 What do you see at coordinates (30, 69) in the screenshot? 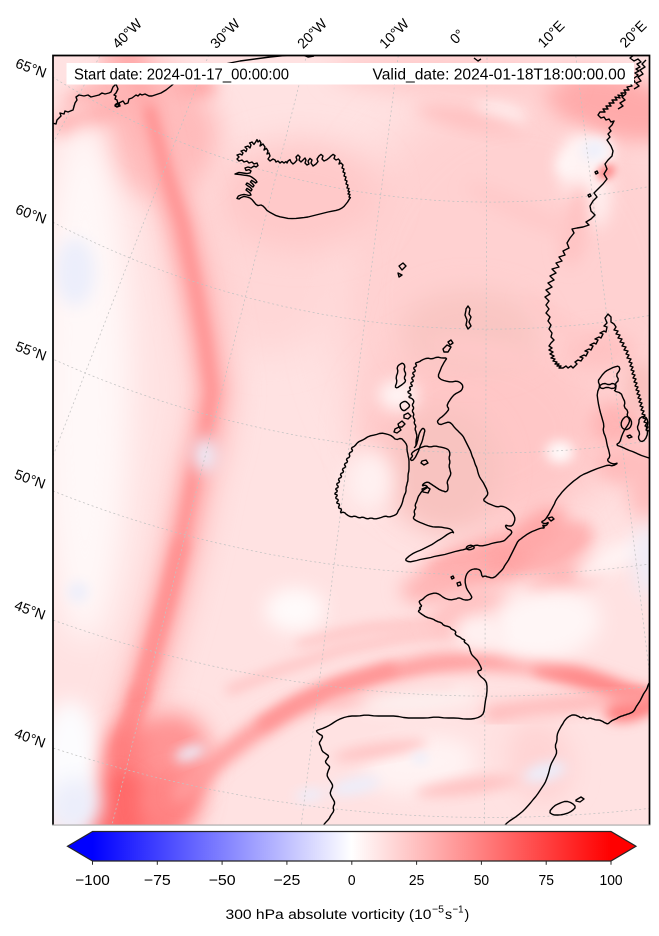
I see `svg-text: 65°N` at bounding box center [30, 69].